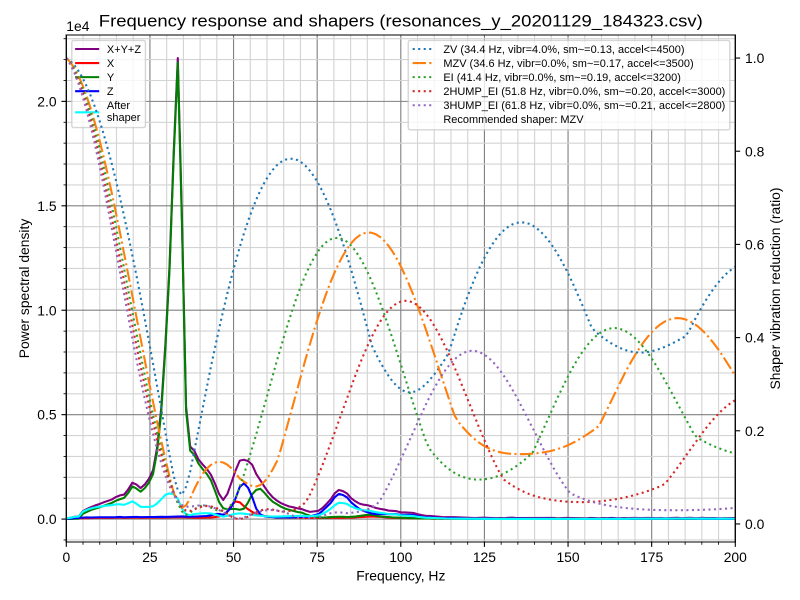 The width and height of the screenshot is (800, 600). Describe the element at coordinates (111, 64) in the screenshot. I see `svg-text: X` at that location.